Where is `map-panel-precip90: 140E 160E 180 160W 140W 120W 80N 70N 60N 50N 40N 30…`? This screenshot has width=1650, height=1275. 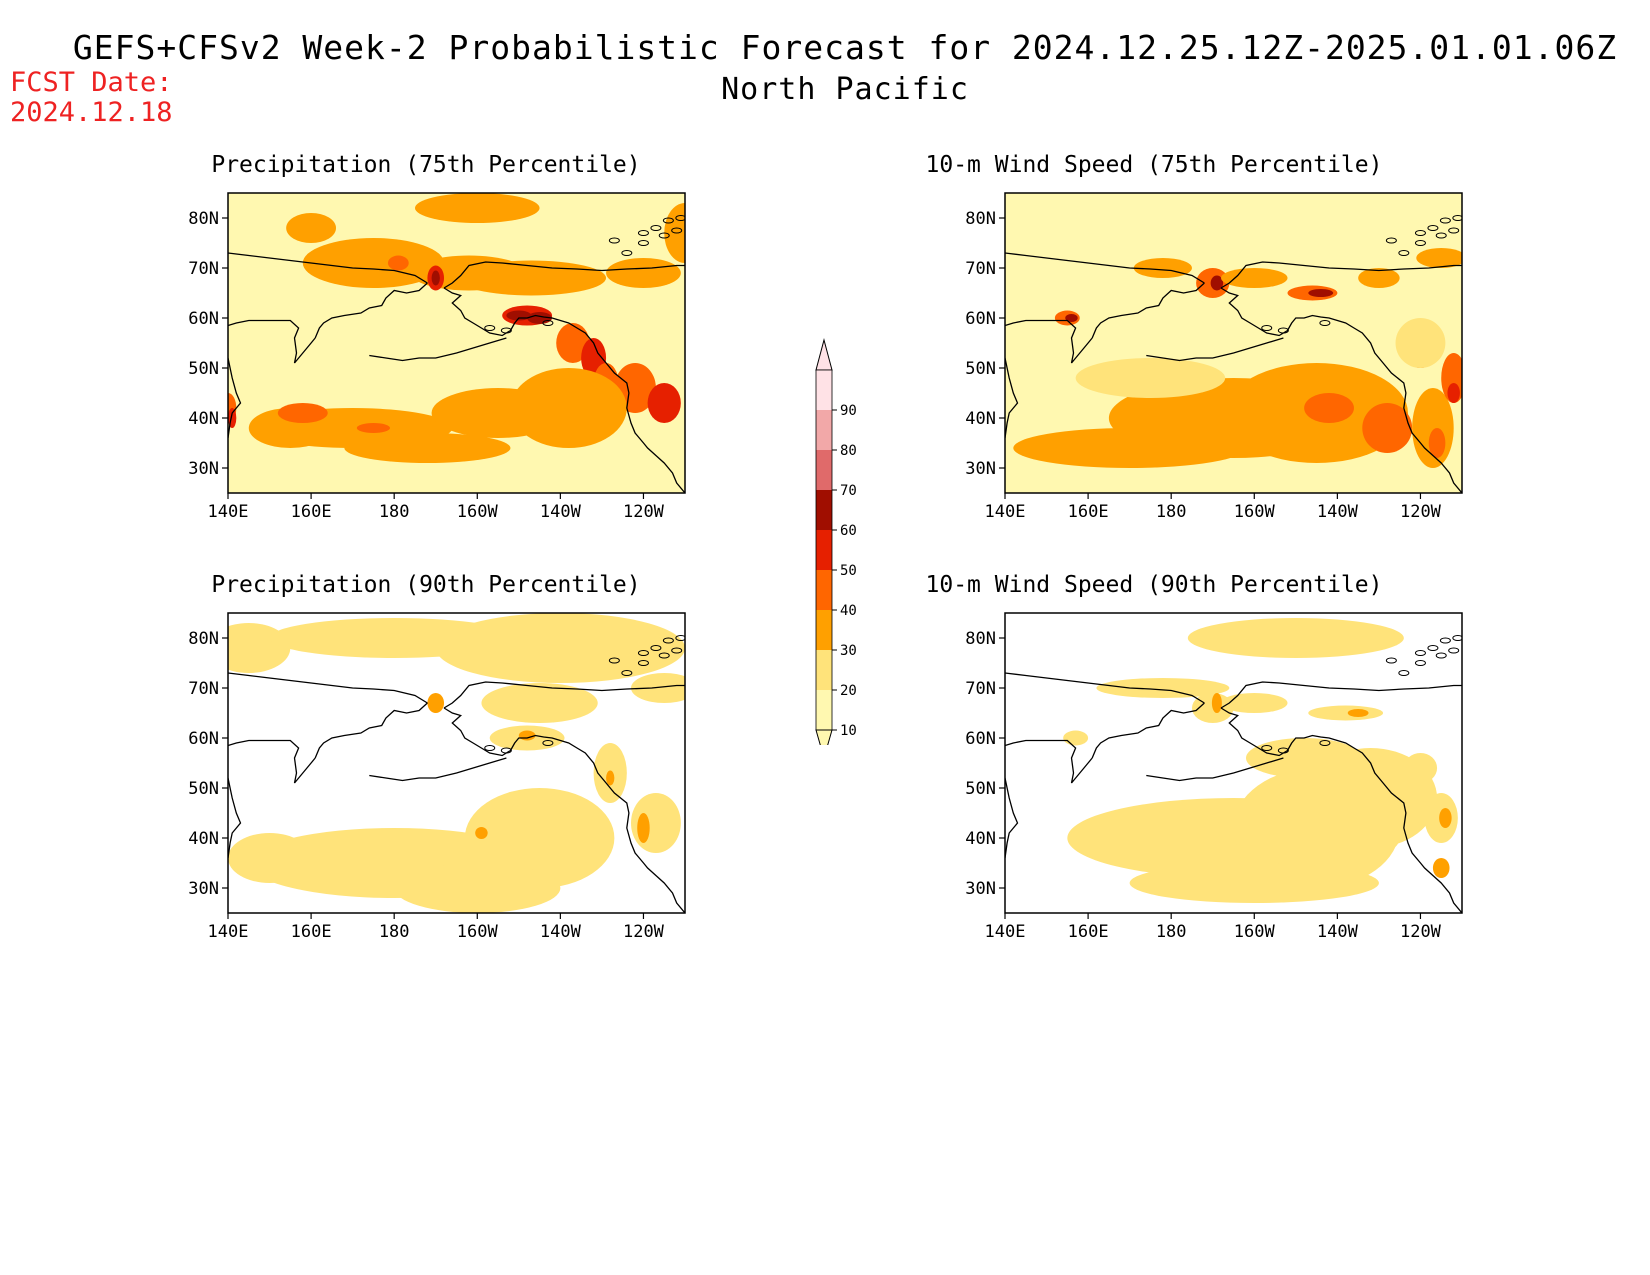 map-panel-precip90: 140E 160E 180 160W 140W 120W 80N 70N 60N 50N 40N 30… is located at coordinates (437, 777).